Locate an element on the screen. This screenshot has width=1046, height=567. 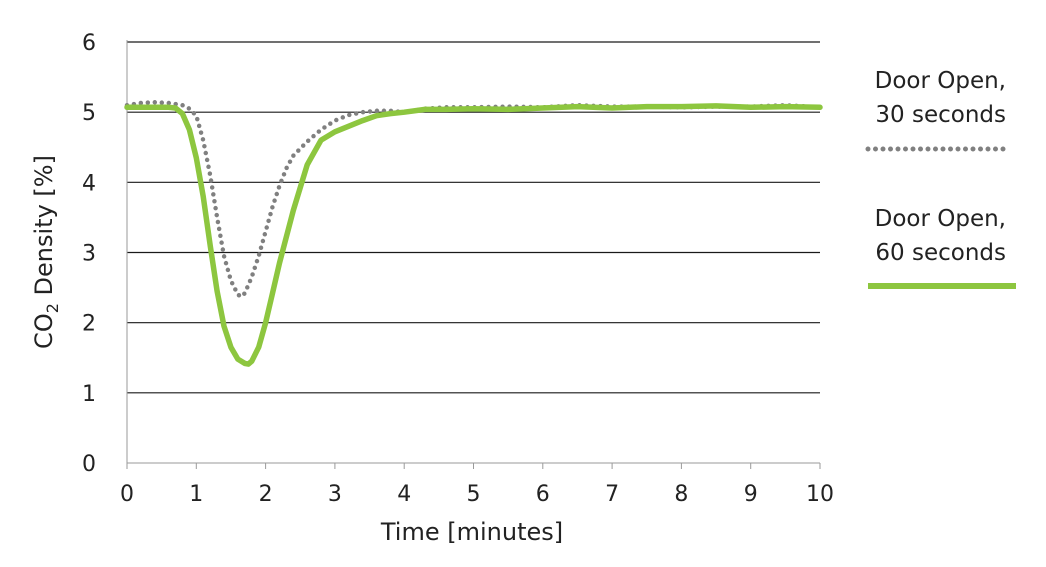
x-tick-label: 4 is located at coordinates (404, 494).